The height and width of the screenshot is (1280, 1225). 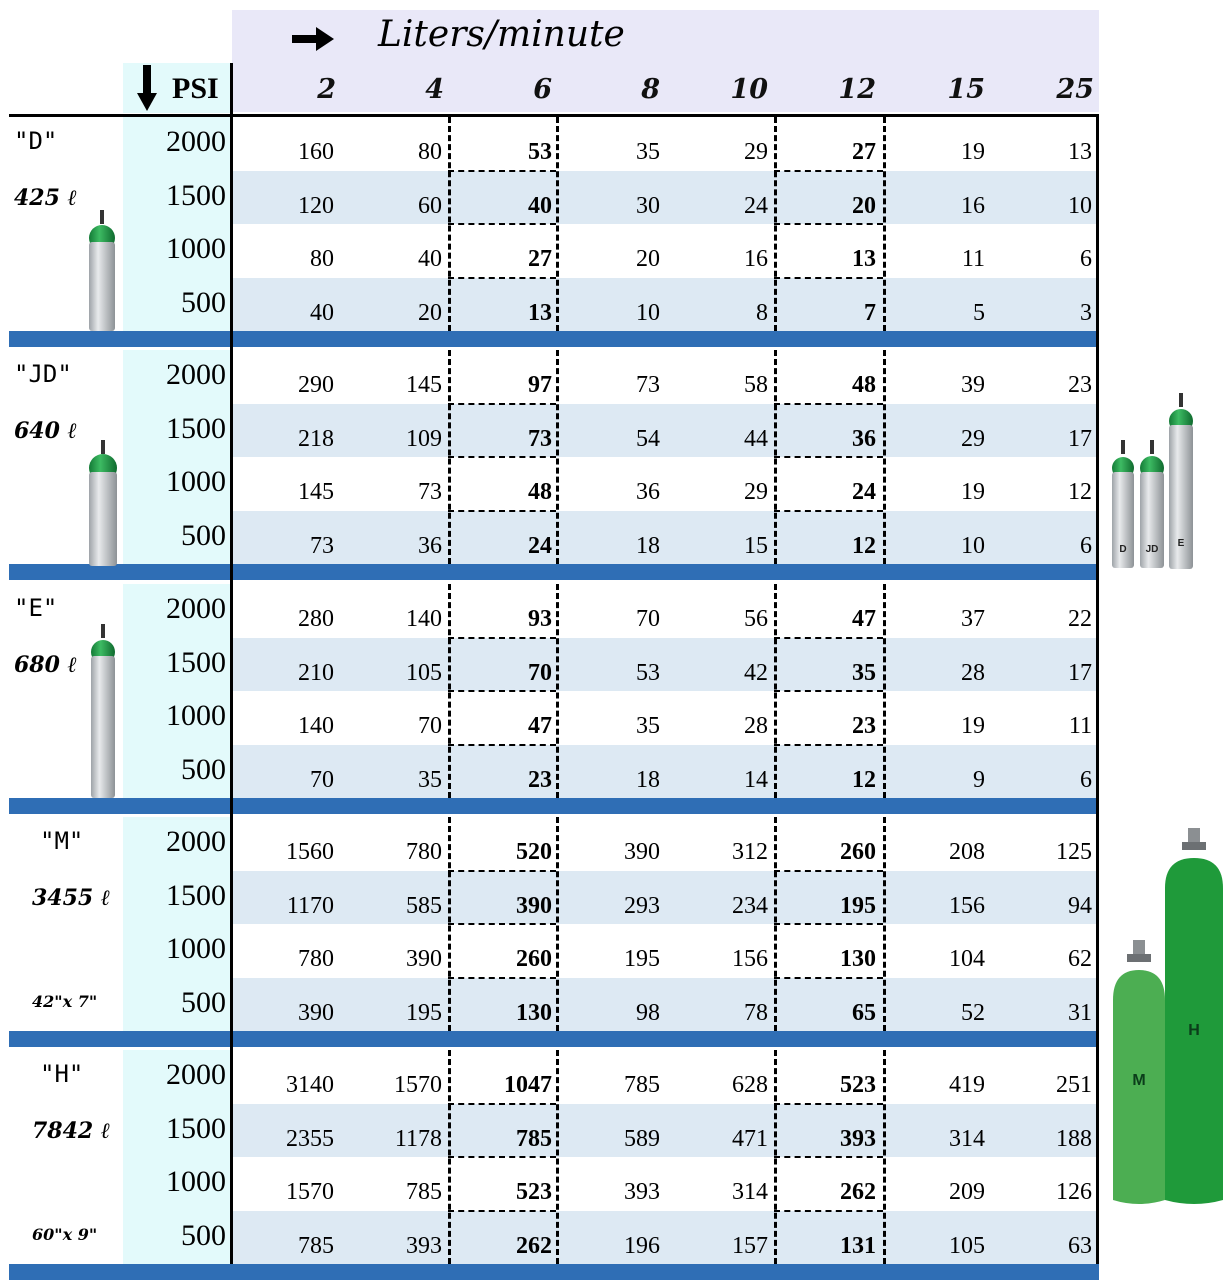 I want to click on duration-cell: 1570, so click(x=418, y=1085).